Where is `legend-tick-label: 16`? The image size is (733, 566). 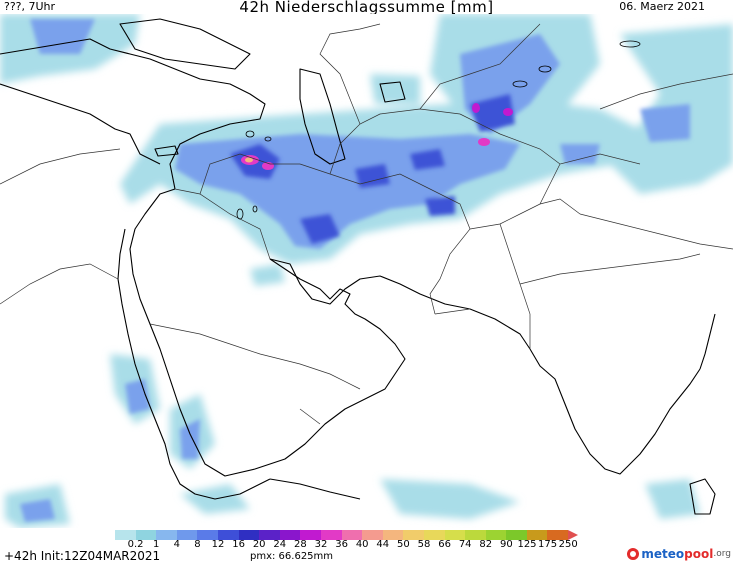 legend-tick-label: 16 is located at coordinates (238, 544).